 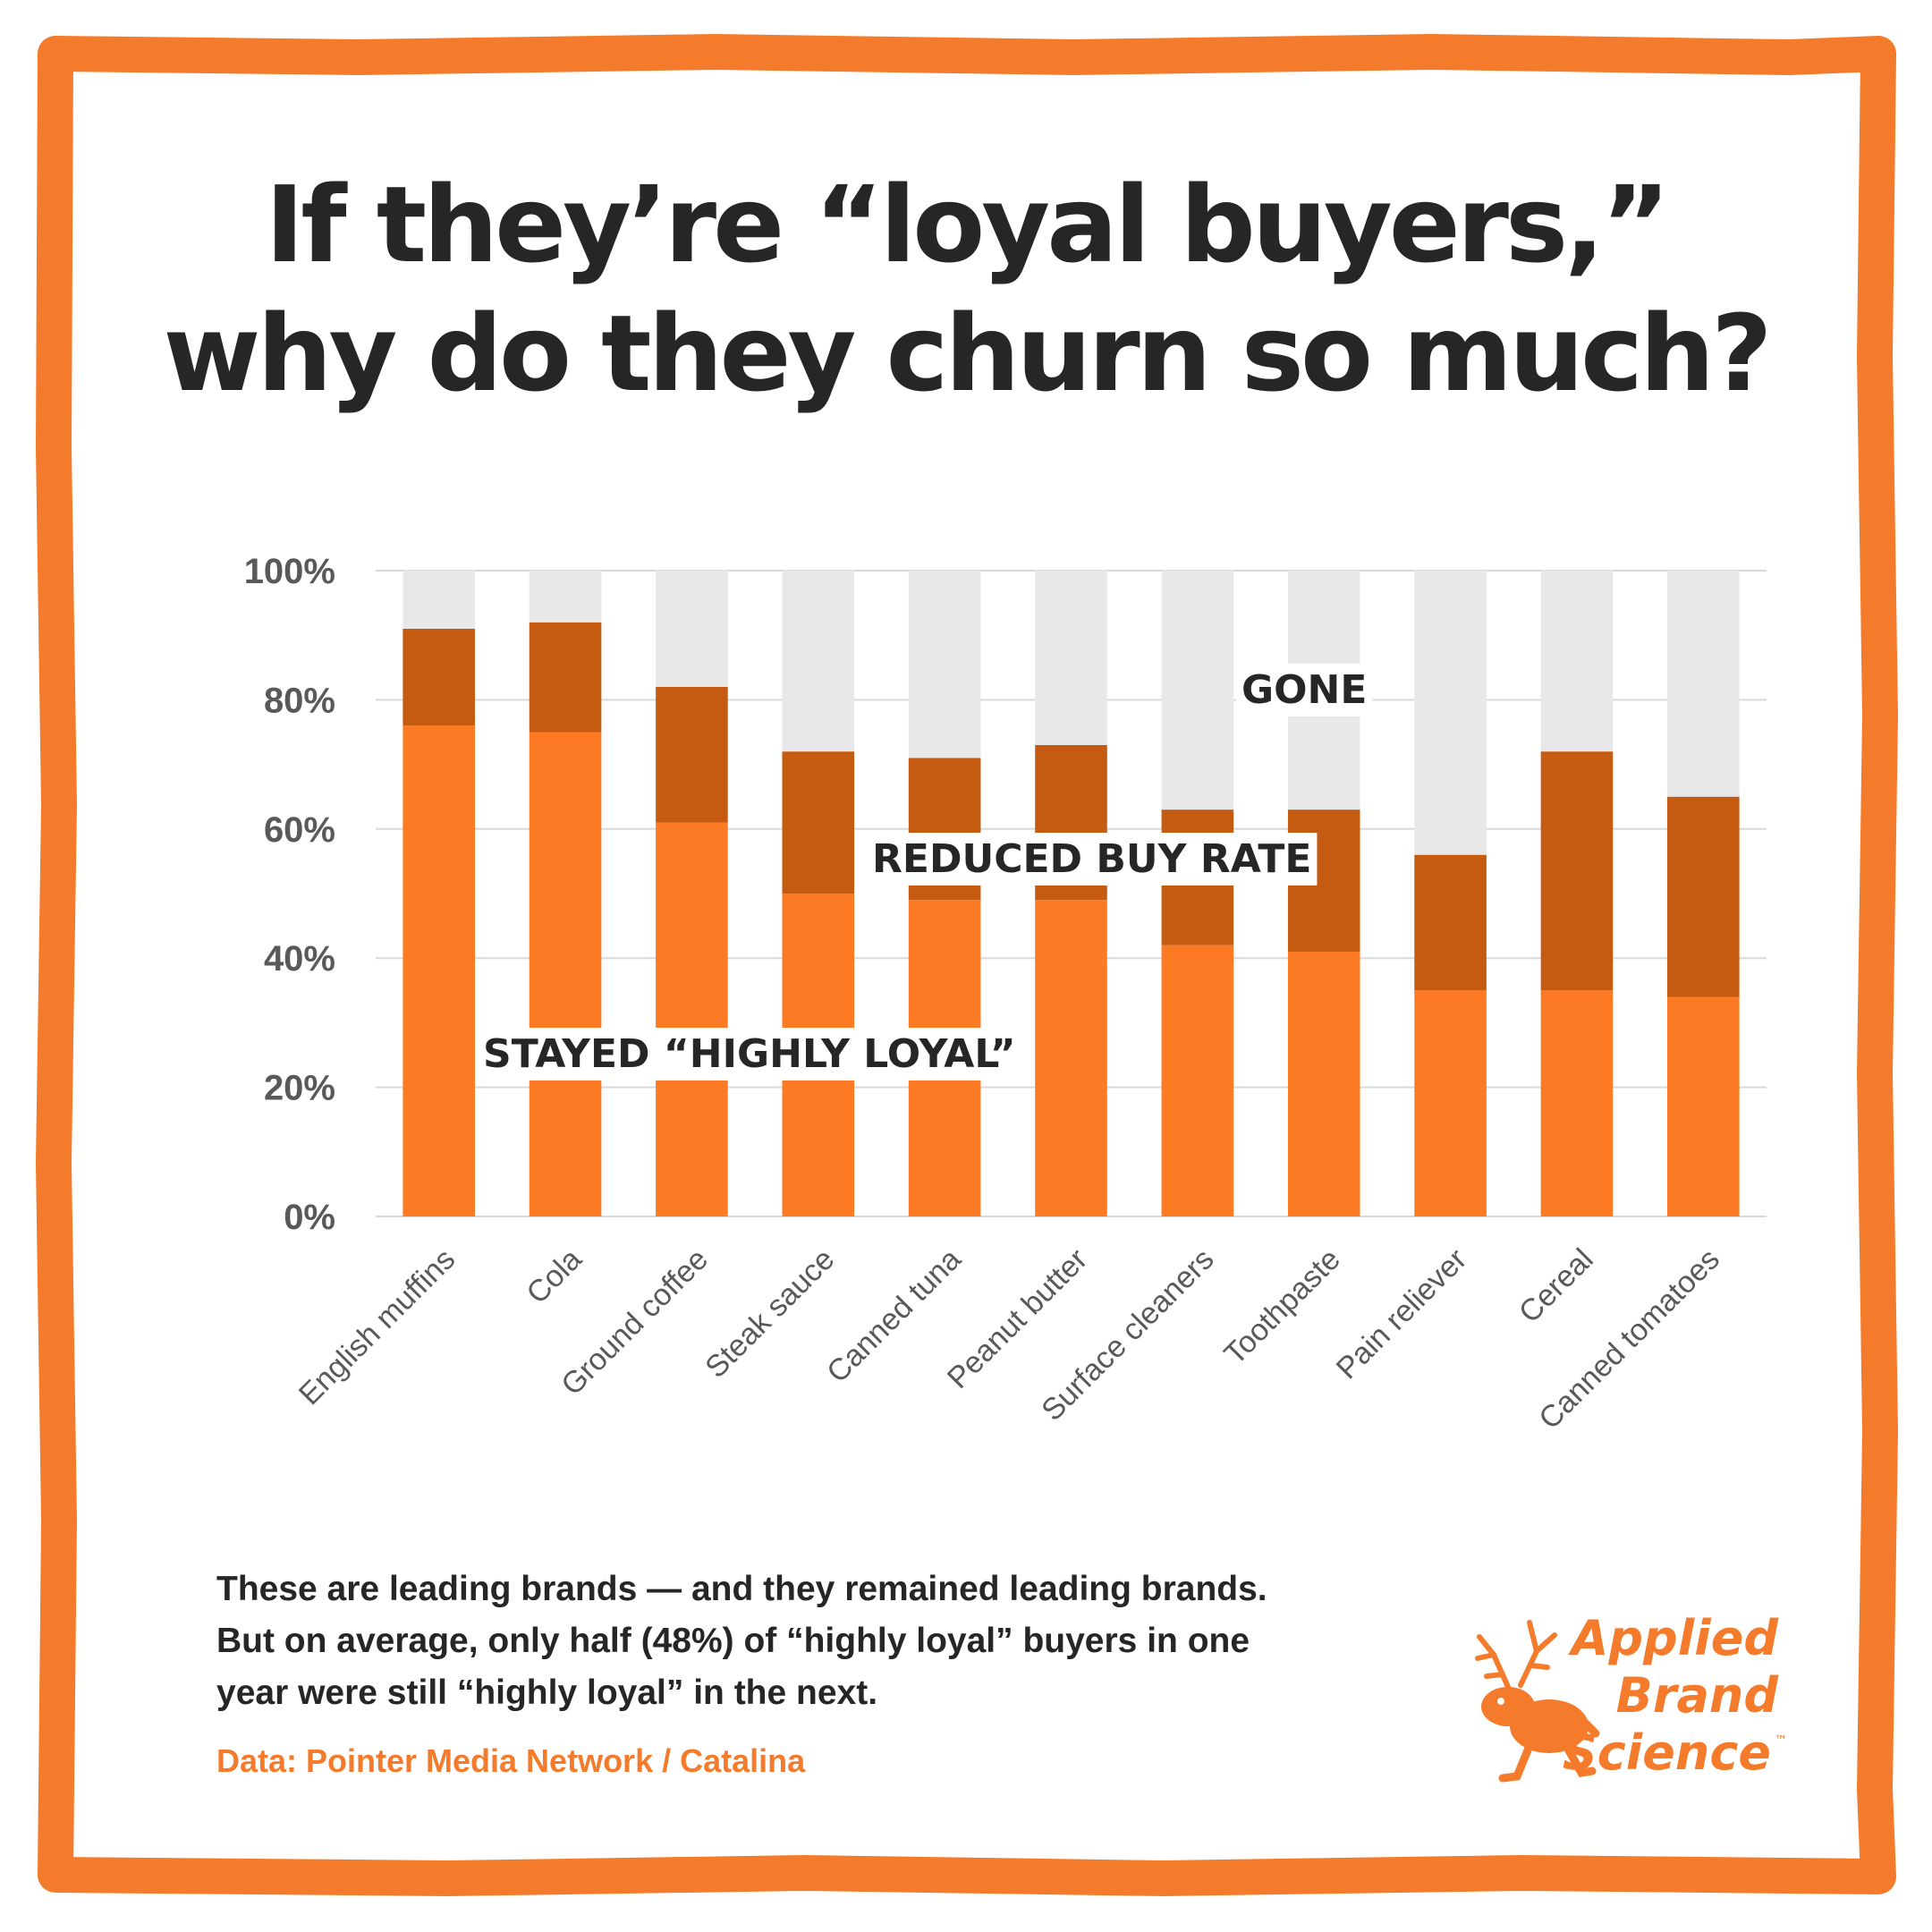 I want to click on label-gone: GONE, so click(x=1304, y=690).